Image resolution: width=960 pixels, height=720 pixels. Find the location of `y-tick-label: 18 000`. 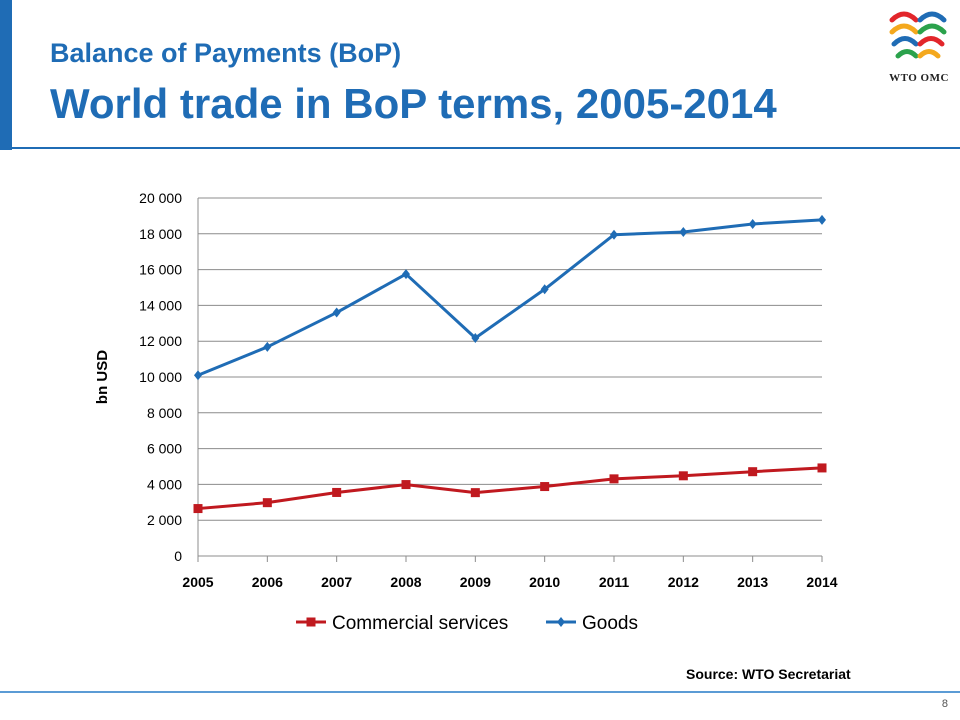

y-tick-label: 18 000 is located at coordinates (160, 234).